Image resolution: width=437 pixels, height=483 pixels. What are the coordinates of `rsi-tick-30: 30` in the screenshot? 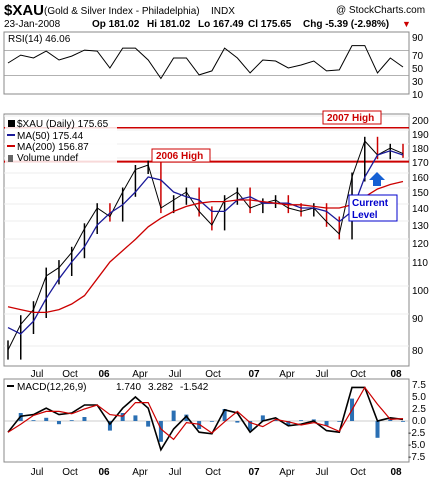 It's located at (418, 82).